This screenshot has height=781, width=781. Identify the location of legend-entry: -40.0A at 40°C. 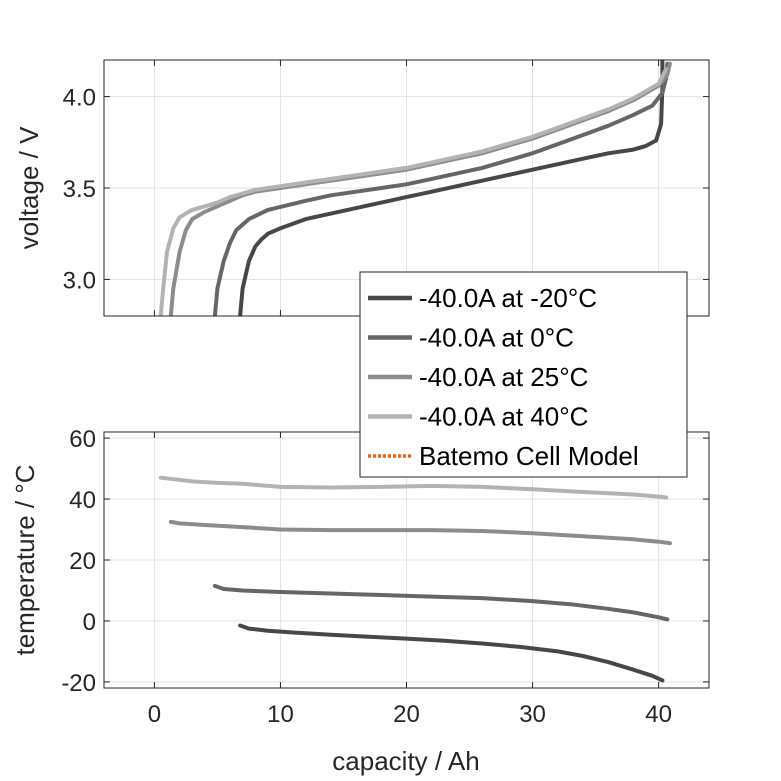
(478, 417).